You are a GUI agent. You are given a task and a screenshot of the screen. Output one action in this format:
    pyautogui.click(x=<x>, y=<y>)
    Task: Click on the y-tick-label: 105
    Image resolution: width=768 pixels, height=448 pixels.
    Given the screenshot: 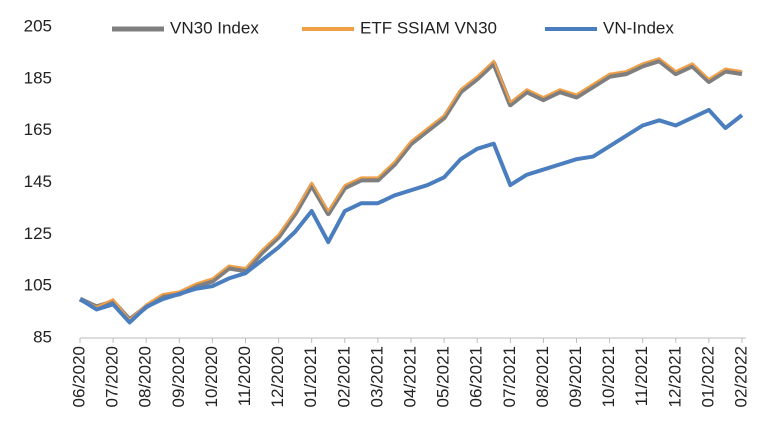 What is the action you would take?
    pyautogui.click(x=38, y=285)
    